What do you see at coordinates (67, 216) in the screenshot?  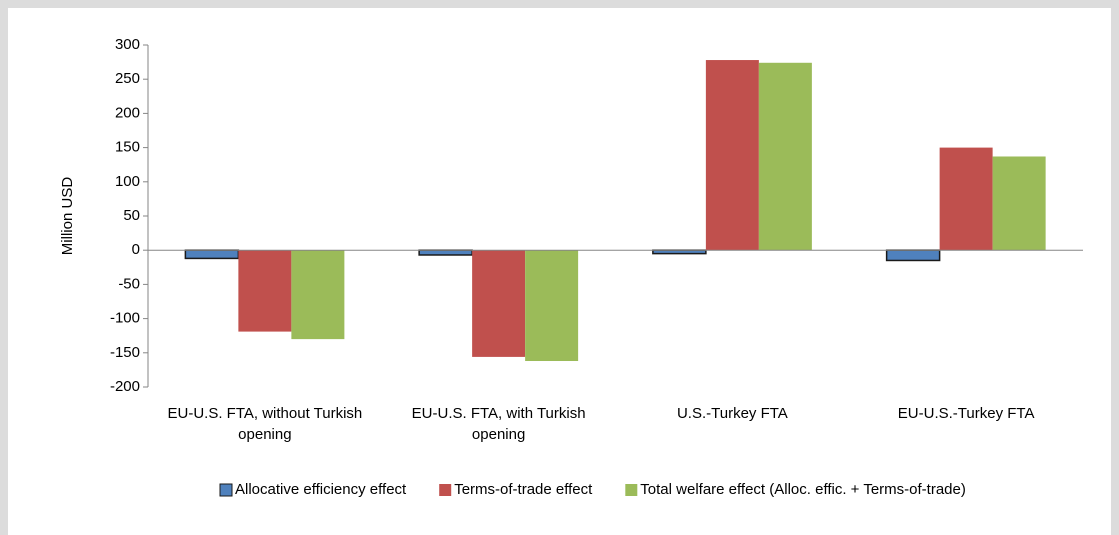 I see `y-axis-label: Million USD` at bounding box center [67, 216].